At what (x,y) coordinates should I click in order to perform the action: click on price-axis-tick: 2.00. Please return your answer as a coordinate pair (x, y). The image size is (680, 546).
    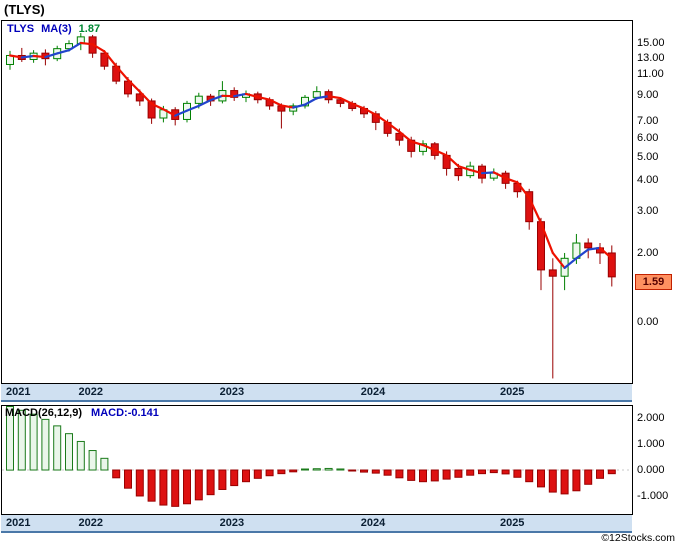
    Looking at the image, I should click on (648, 252).